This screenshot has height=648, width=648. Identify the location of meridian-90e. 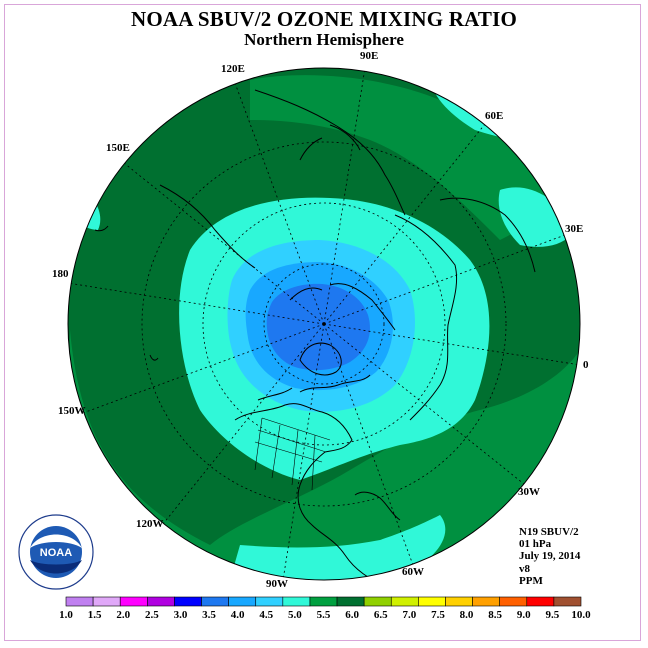
(344, 196).